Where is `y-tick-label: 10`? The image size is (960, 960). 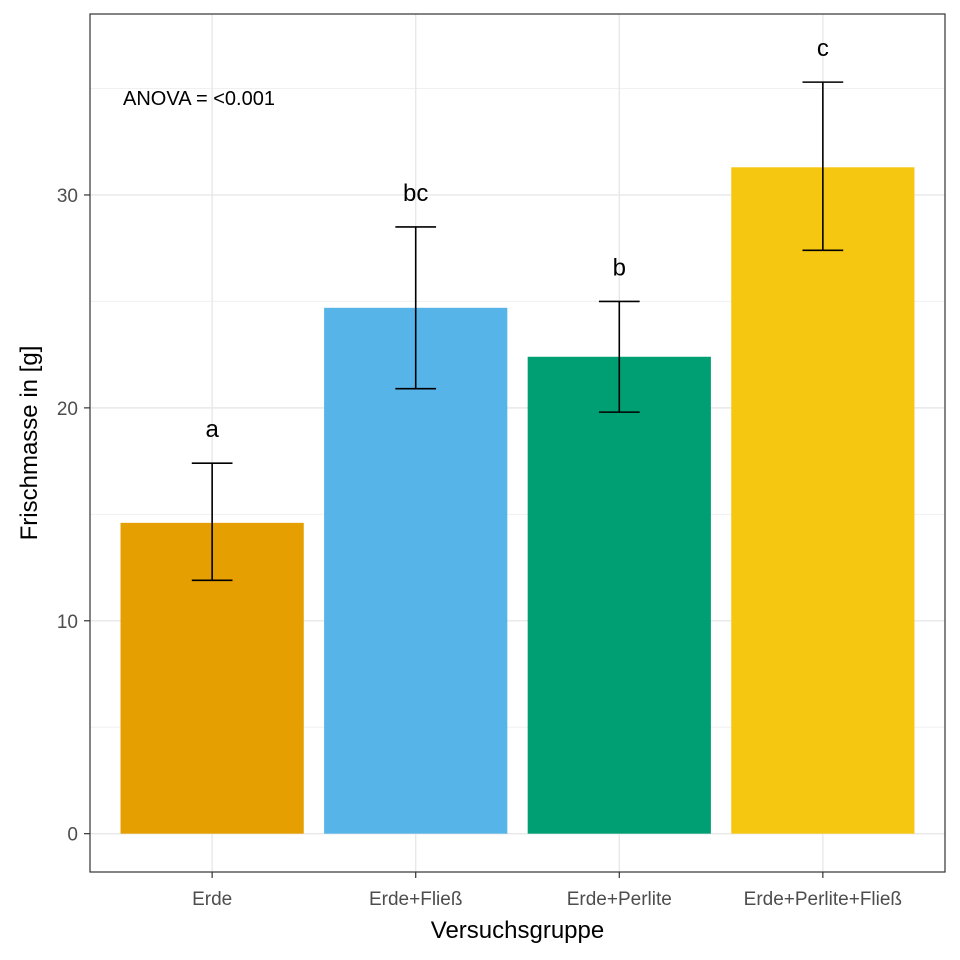
y-tick-label: 10 is located at coordinates (67, 622).